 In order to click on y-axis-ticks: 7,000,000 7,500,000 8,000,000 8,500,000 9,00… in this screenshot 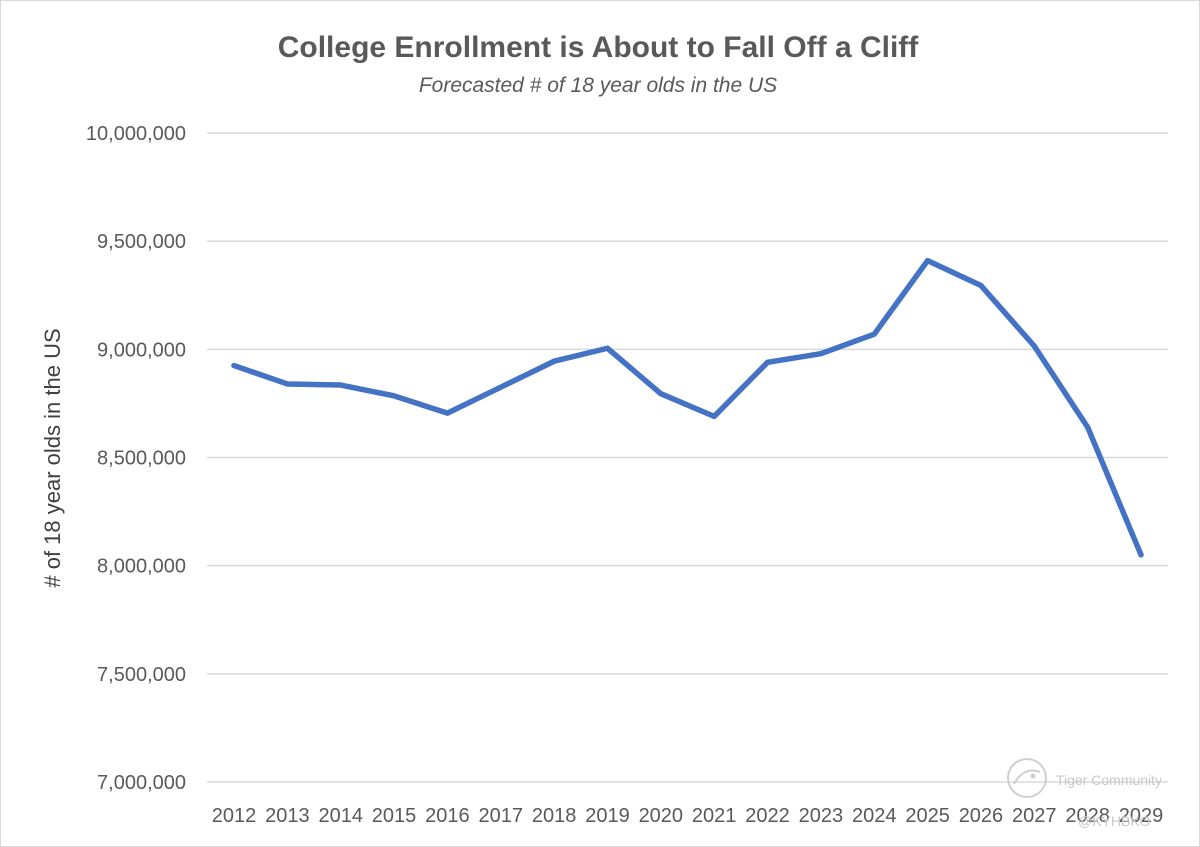, I will do `click(136, 458)`.